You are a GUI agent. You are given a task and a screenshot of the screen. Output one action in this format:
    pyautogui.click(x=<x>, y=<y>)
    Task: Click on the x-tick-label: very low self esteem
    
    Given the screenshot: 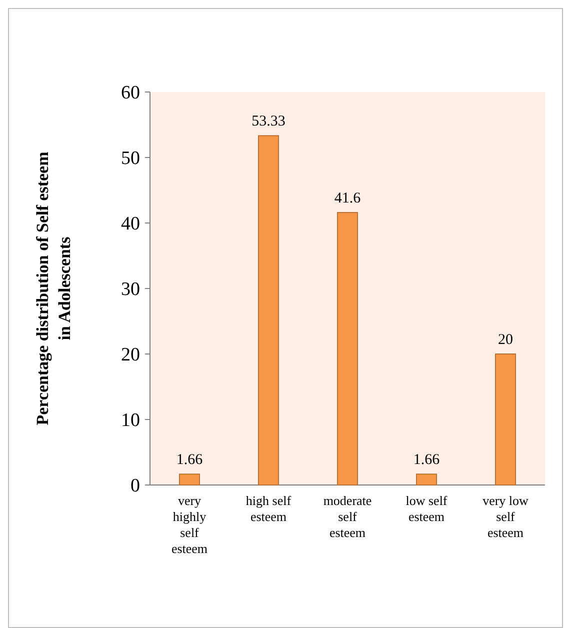 What is the action you would take?
    pyautogui.click(x=506, y=516)
    